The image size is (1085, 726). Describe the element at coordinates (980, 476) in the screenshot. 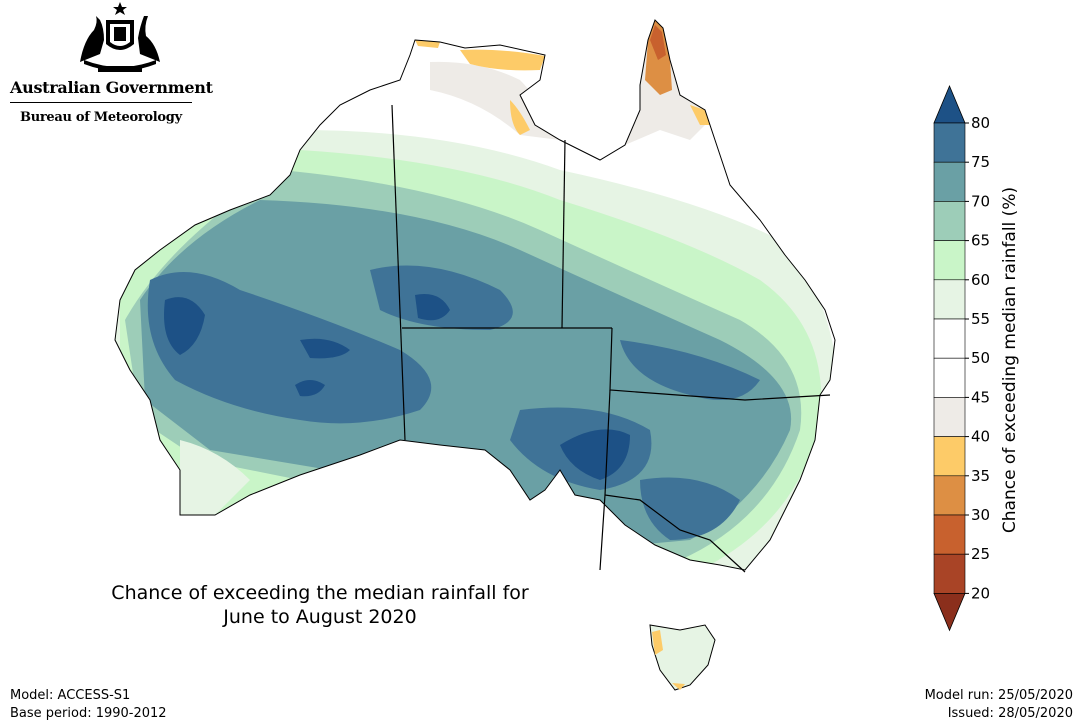

I see `legend-tick-label: 35` at that location.